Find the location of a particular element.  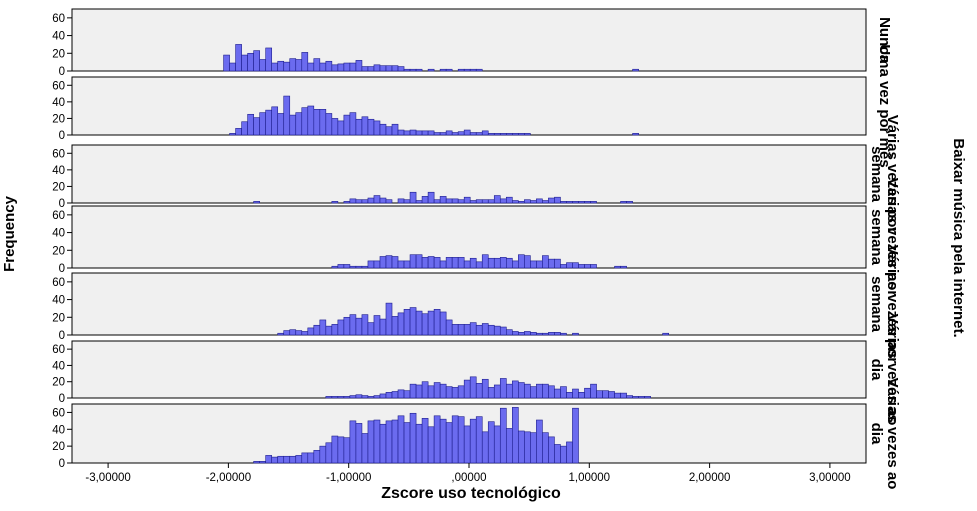

panel-label: Uma vez por mês is located at coordinates (884, 105).